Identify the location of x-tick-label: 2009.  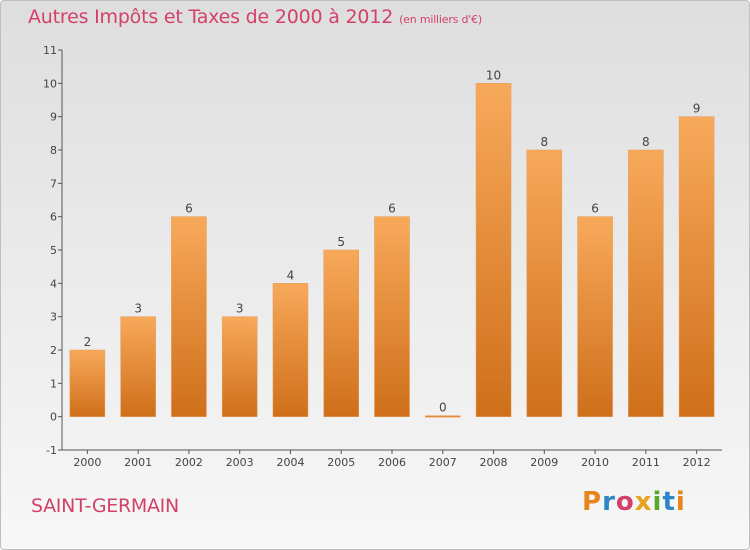
(544, 462).